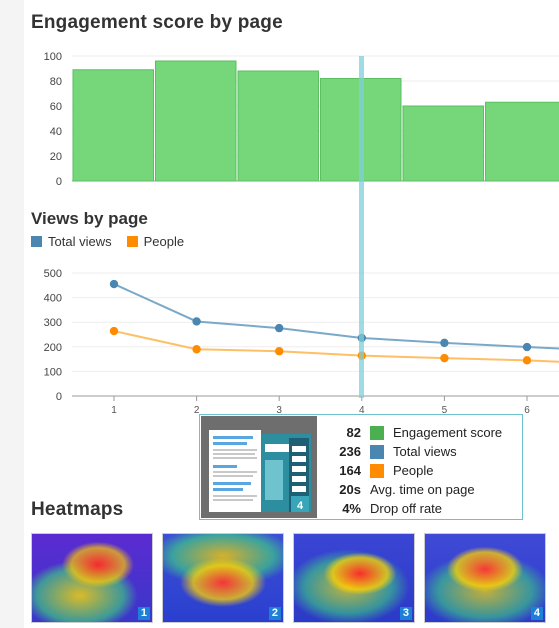 The height and width of the screenshot is (628, 559). I want to click on thumbnail-page-number: 4, so click(300, 506).